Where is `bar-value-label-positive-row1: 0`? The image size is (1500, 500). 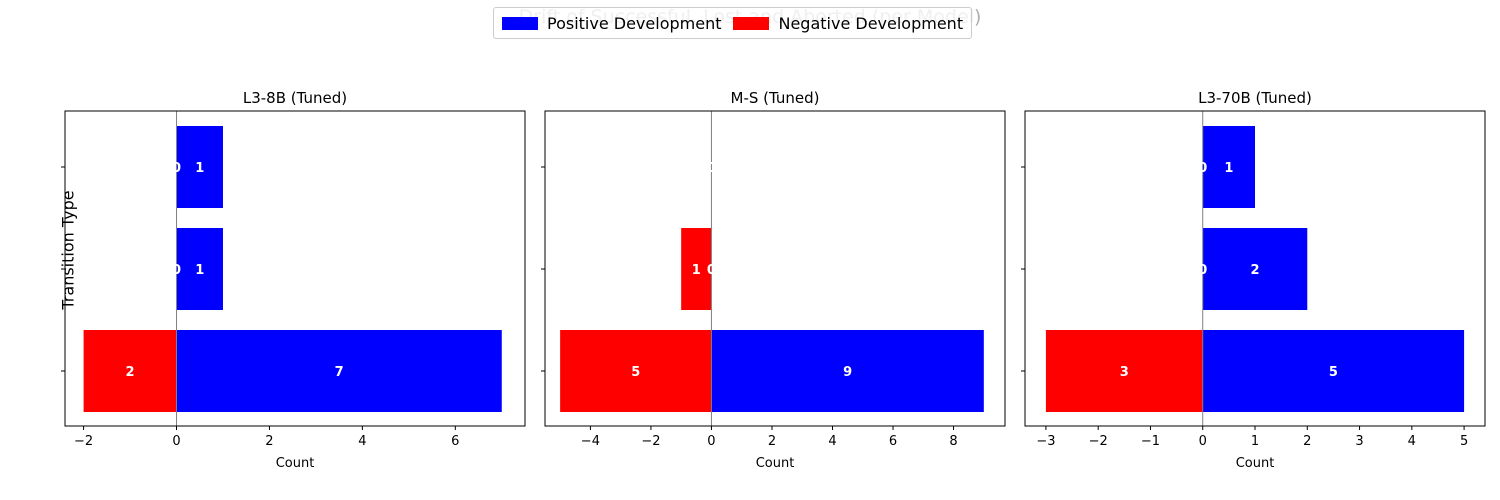 bar-value-label-positive-row1: 0 is located at coordinates (711, 168).